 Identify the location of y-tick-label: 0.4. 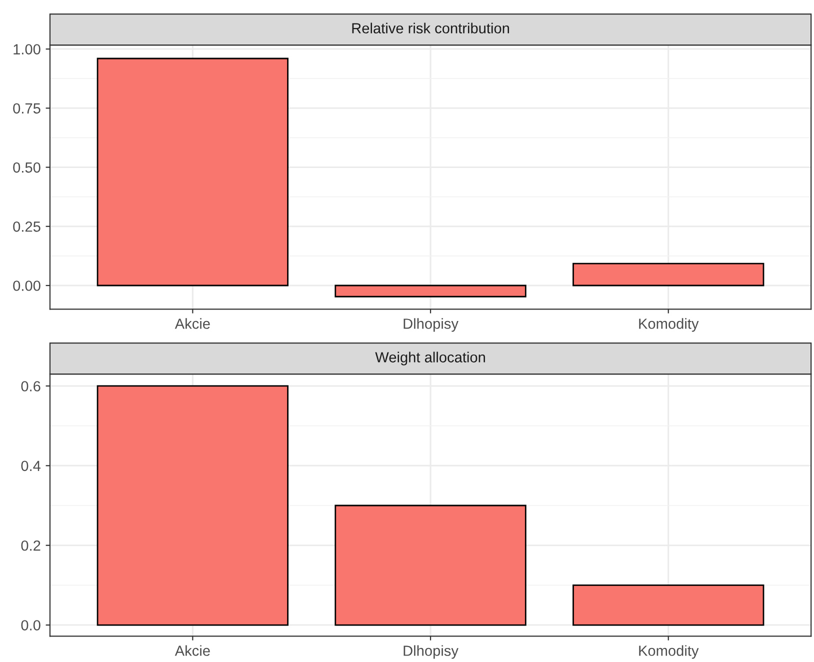
(31, 466).